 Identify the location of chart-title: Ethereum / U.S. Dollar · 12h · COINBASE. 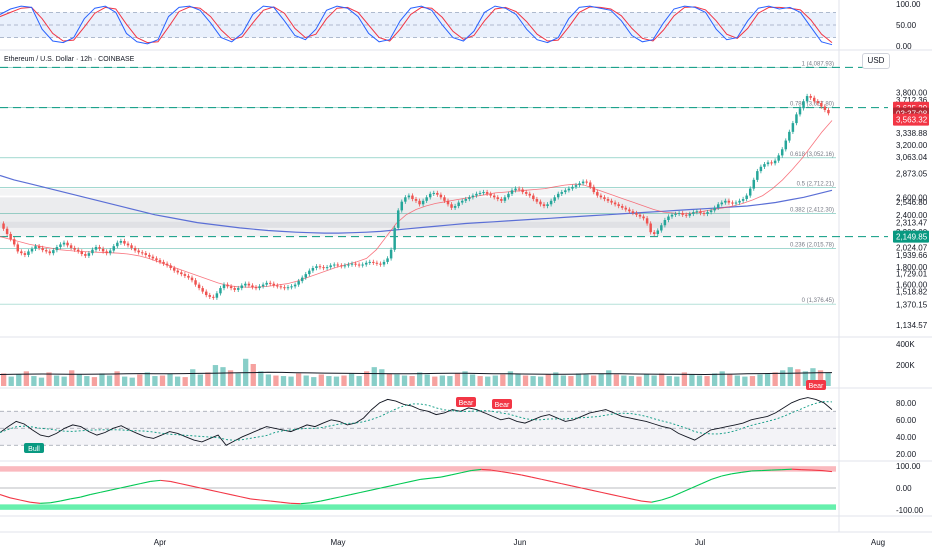
(69, 59).